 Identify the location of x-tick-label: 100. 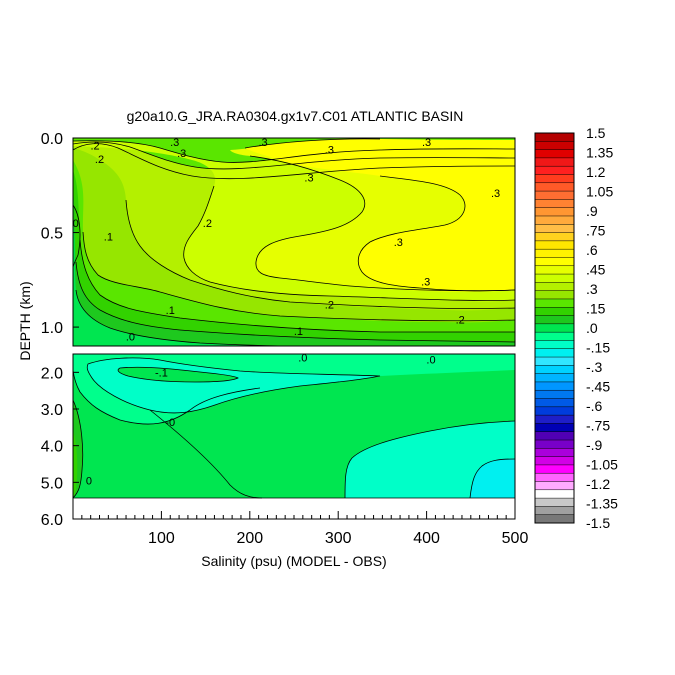
(161, 538).